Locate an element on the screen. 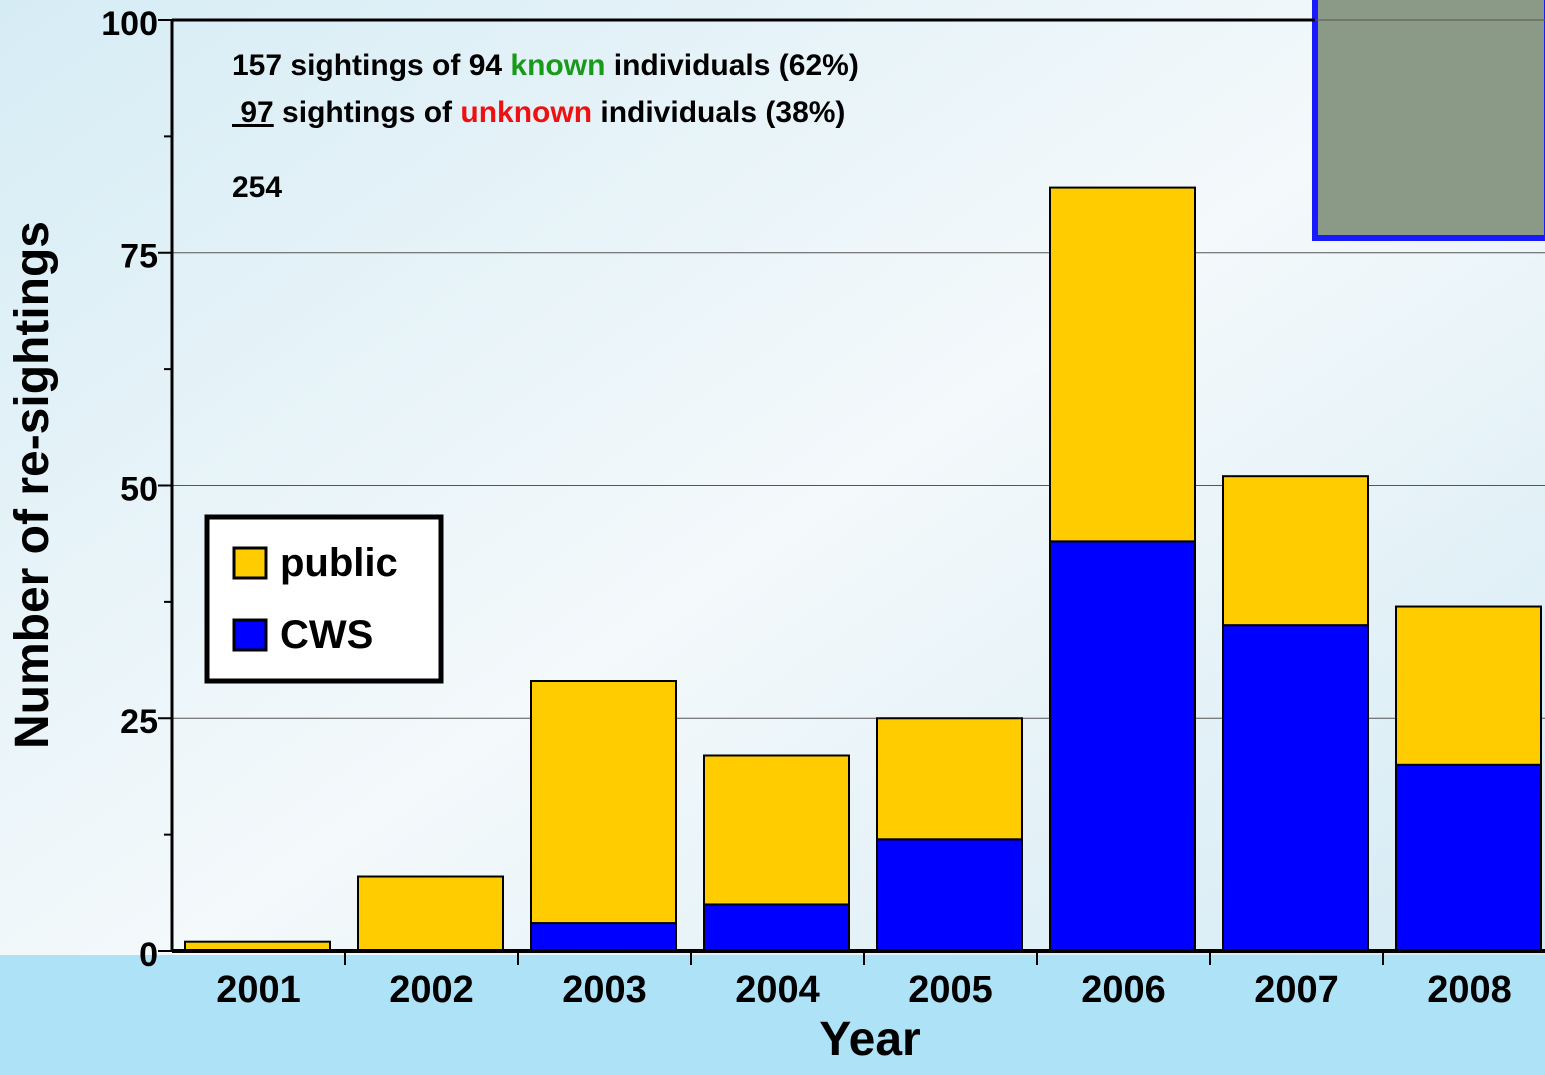  annotation-segment: known is located at coordinates (557, 65).